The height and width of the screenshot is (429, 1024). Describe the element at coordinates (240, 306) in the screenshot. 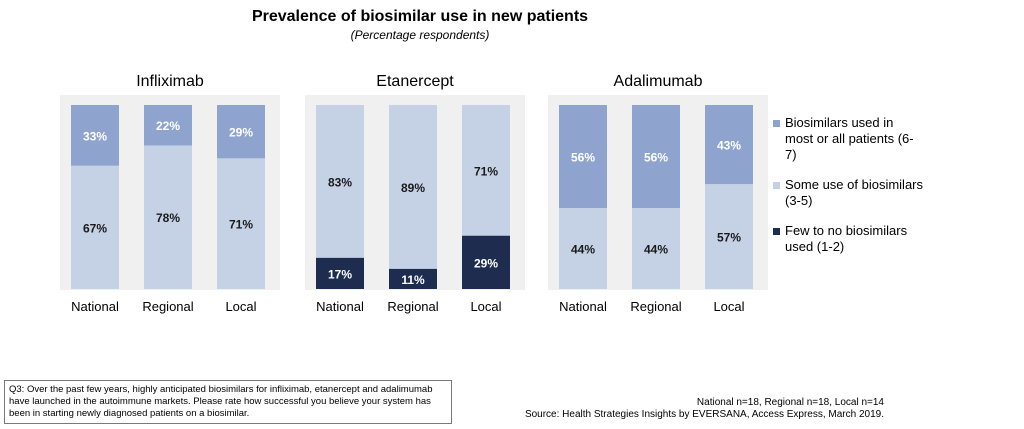

I see `category-label-infliximab-local: Local` at that location.